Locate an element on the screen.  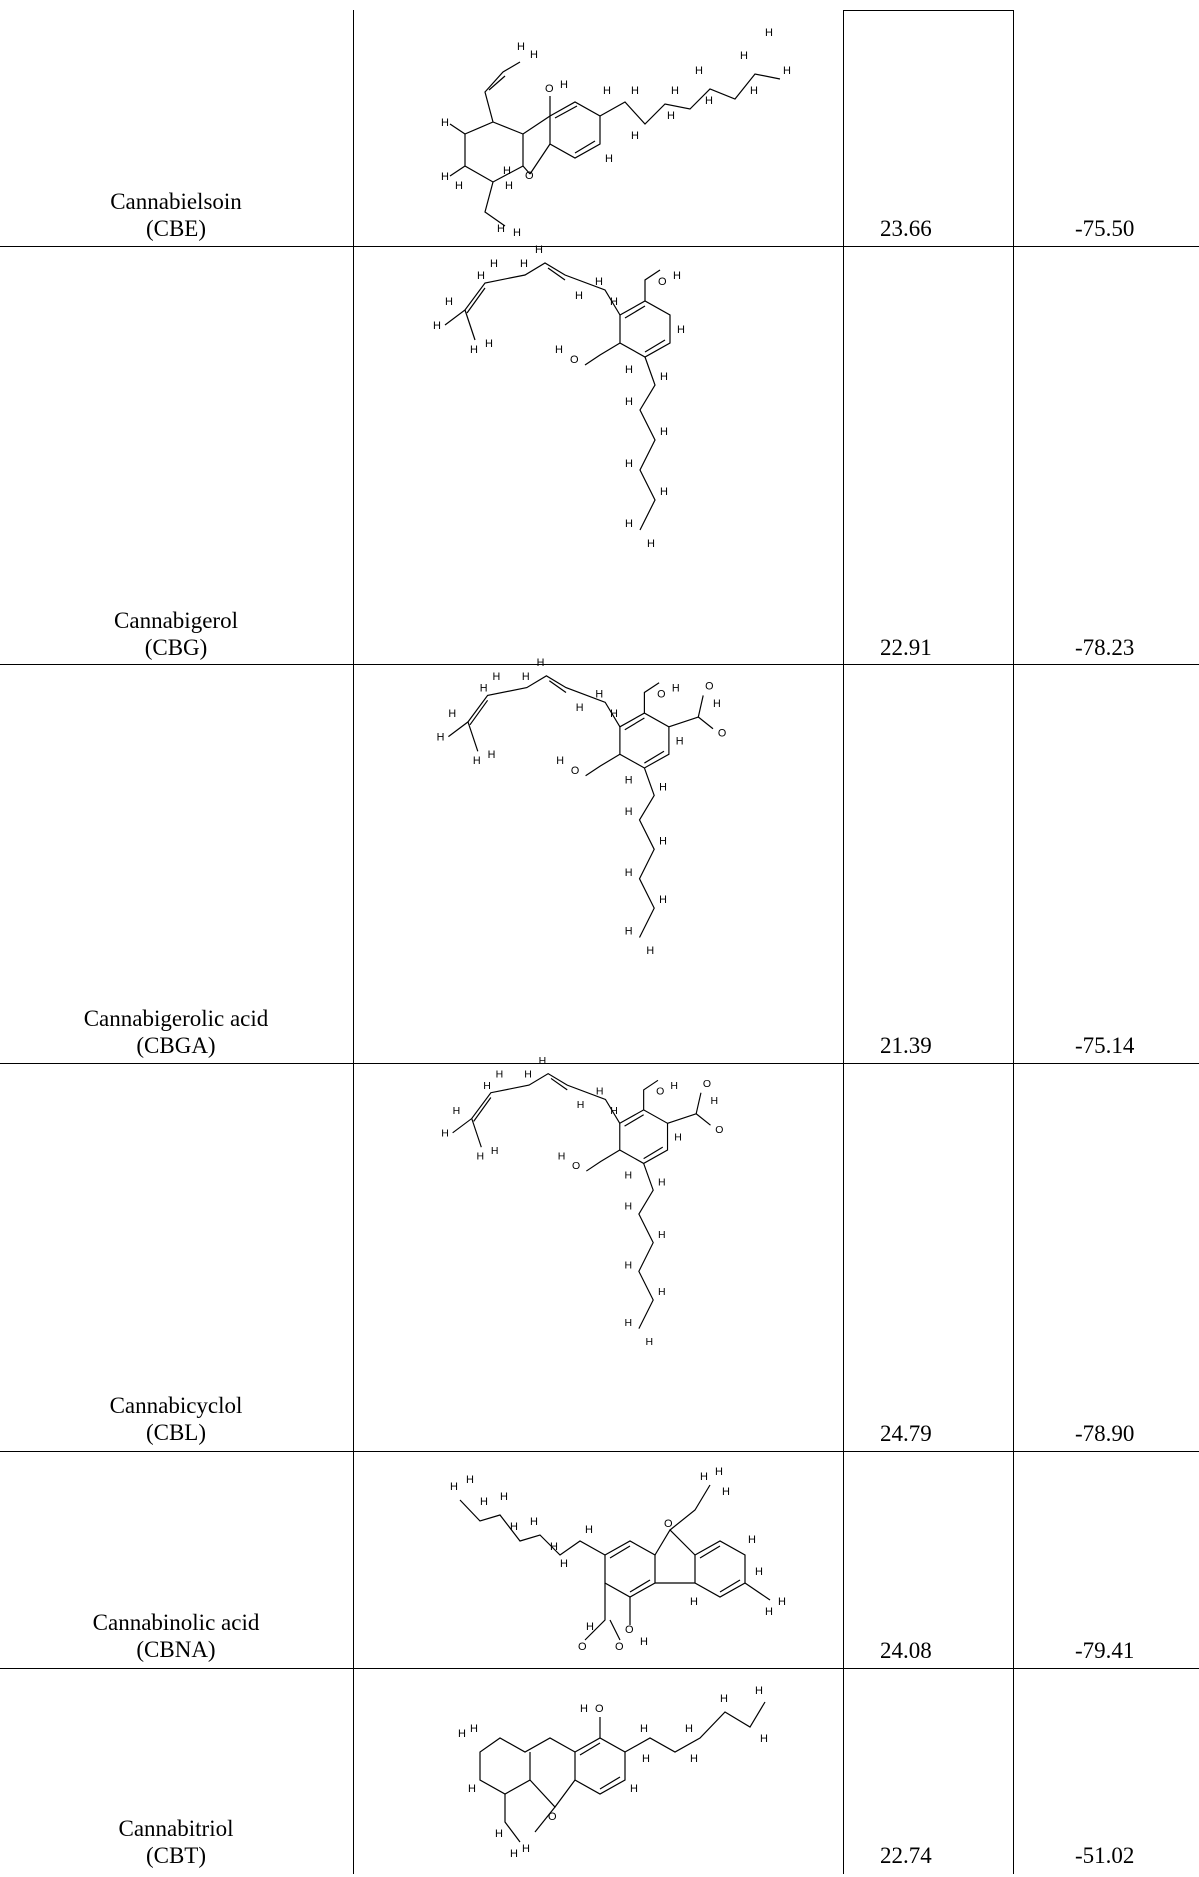
compound-name-text: Cannabicyclol is located at coordinates (176, 1405).